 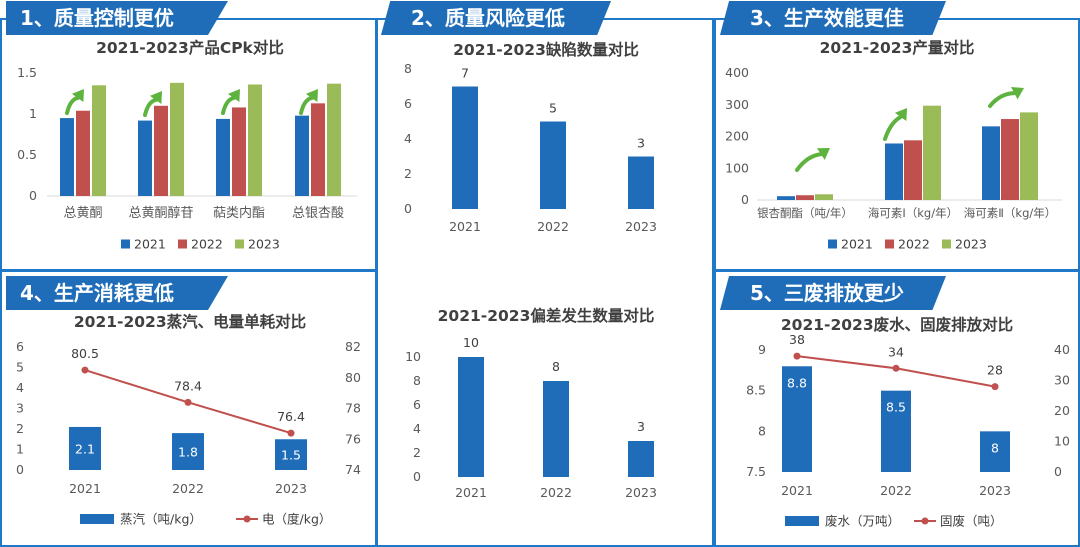 What do you see at coordinates (833, 18) in the screenshot?
I see `section-banner-3: 3、生产效能更佳` at bounding box center [833, 18].